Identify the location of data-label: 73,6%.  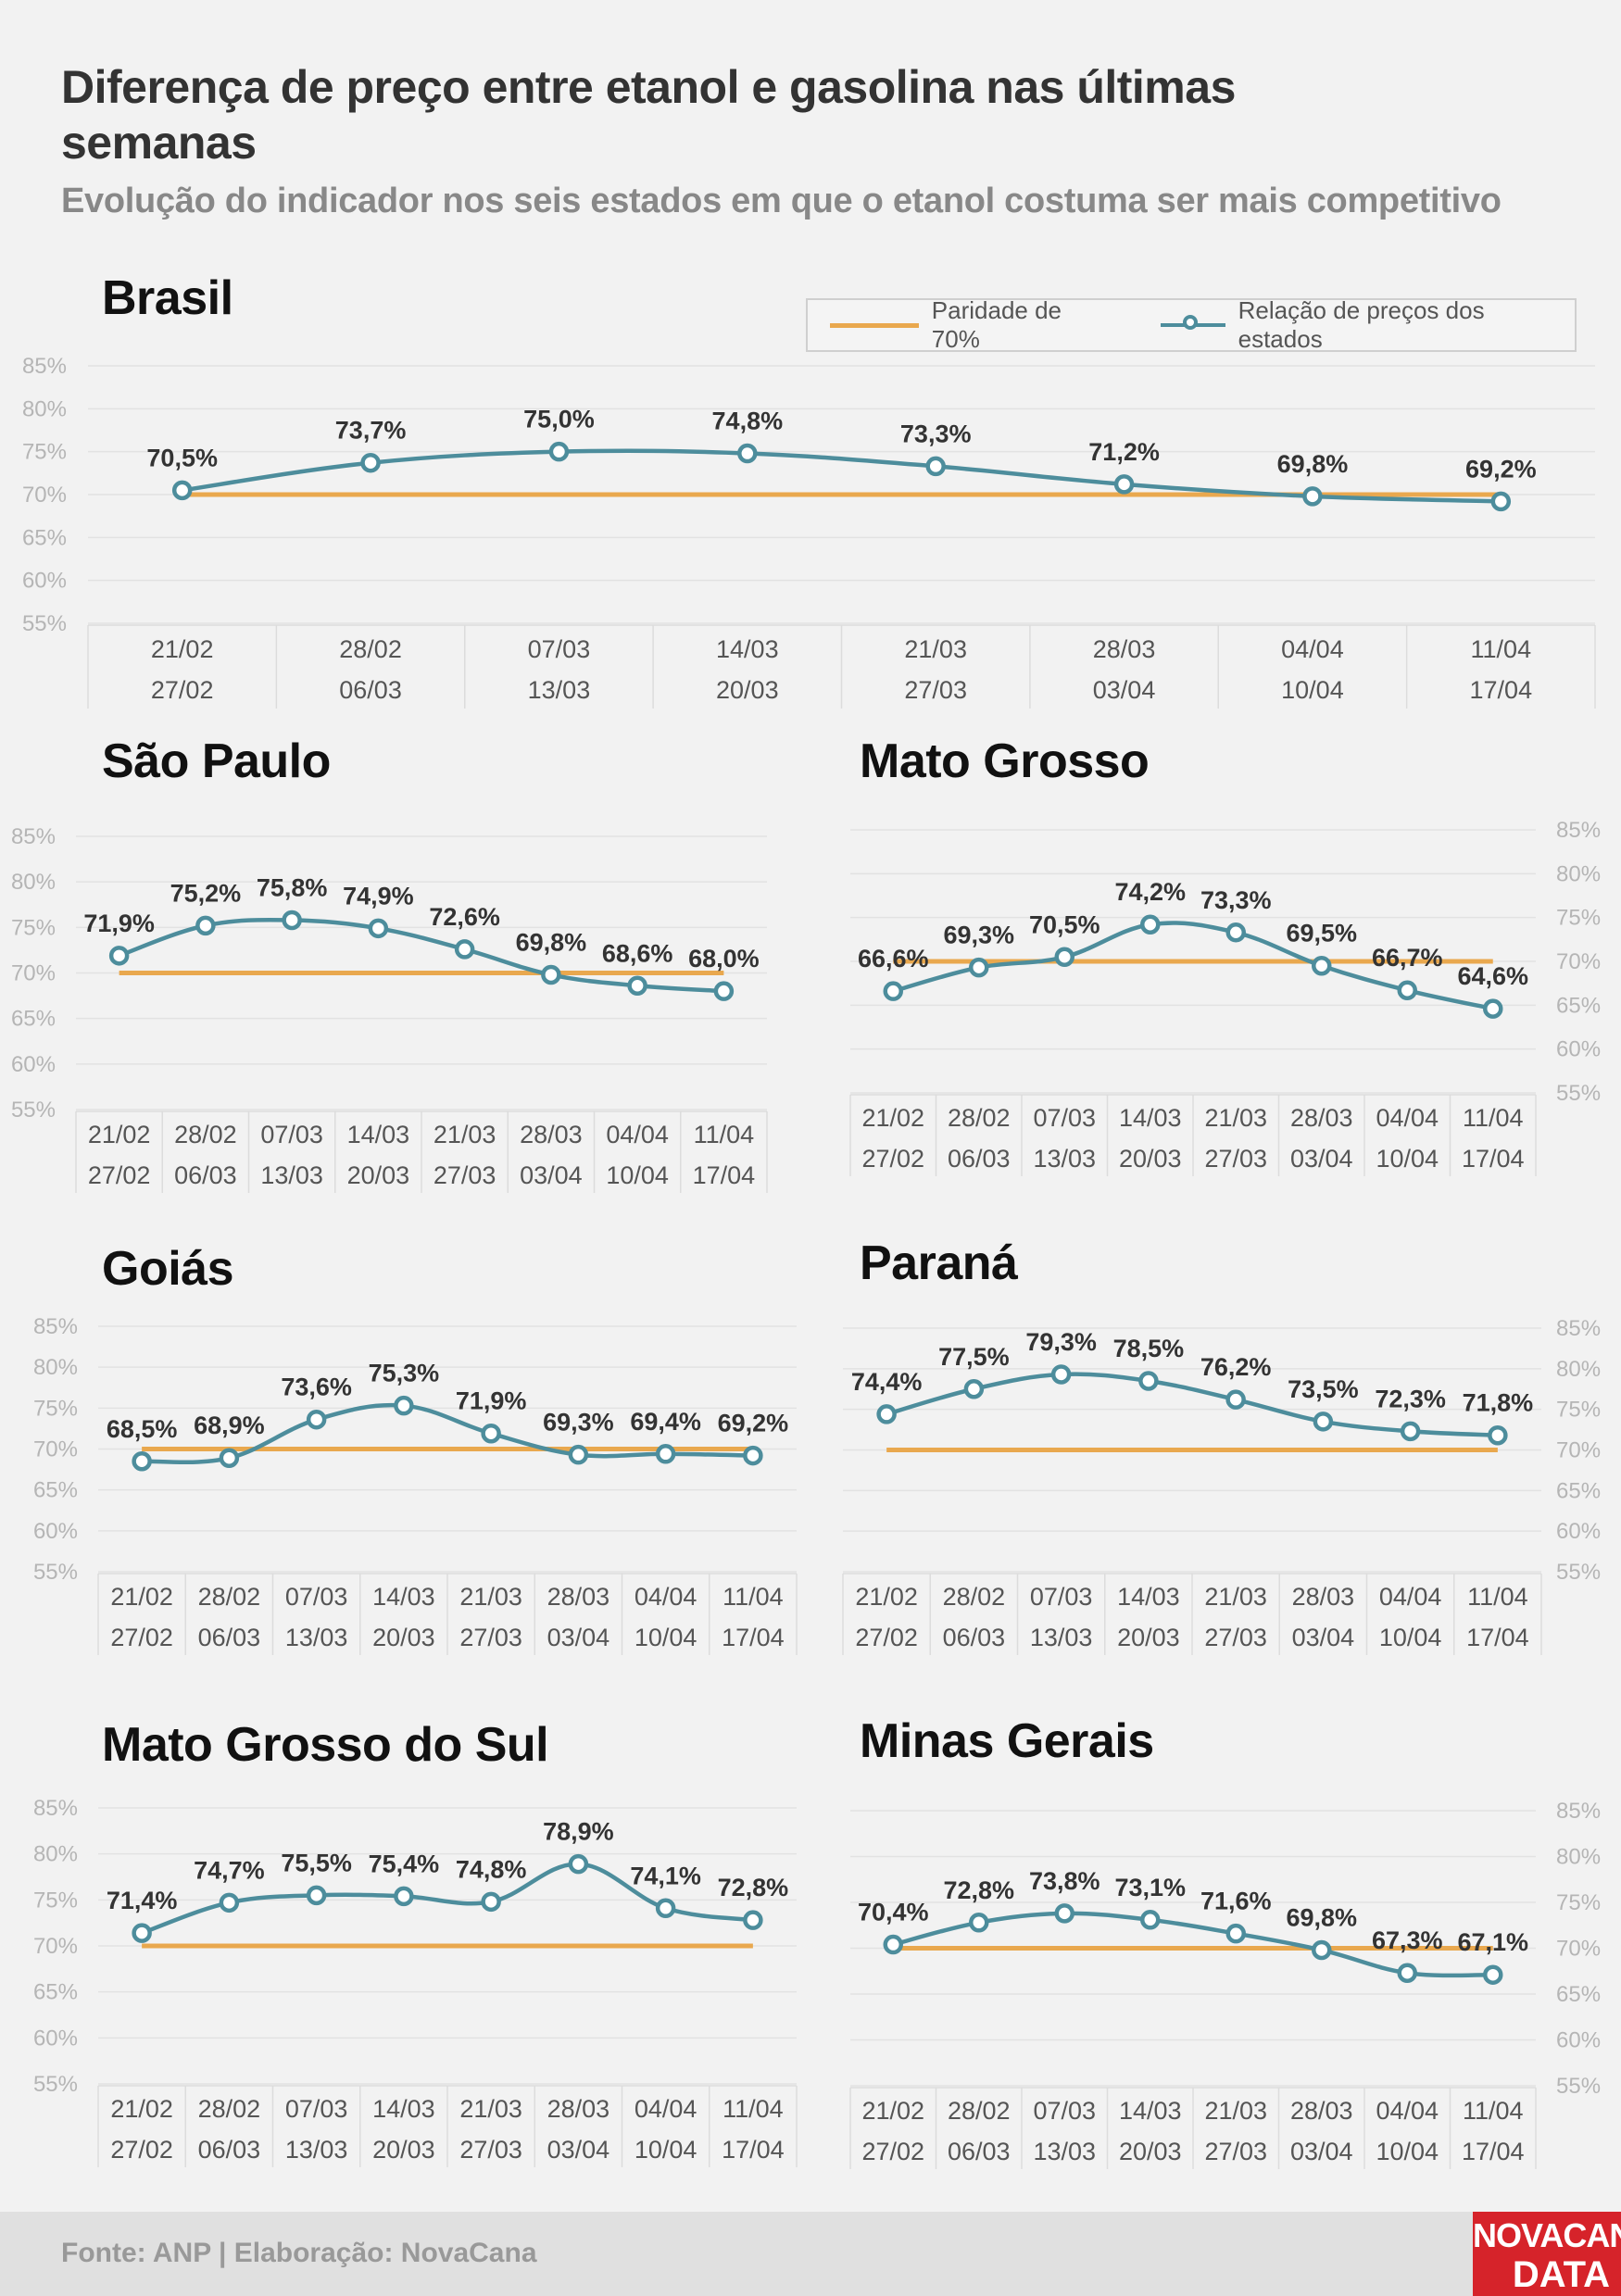
(316, 1387).